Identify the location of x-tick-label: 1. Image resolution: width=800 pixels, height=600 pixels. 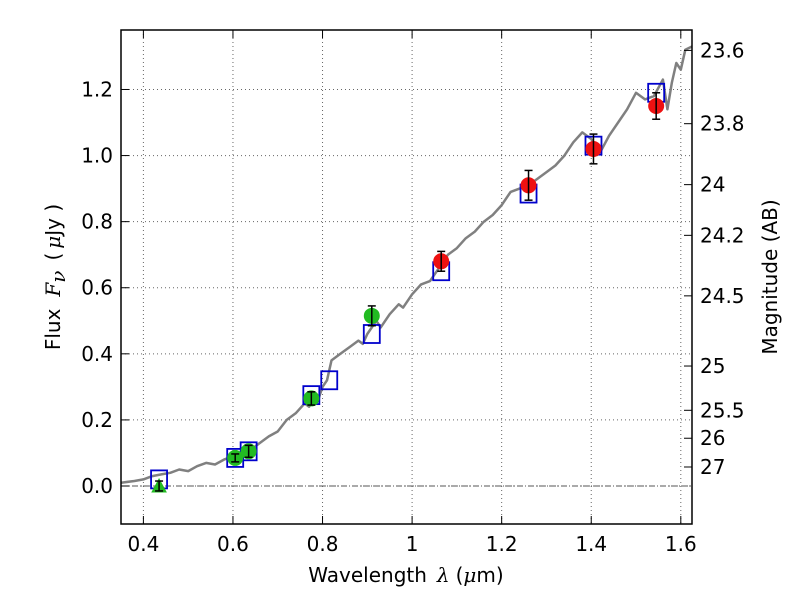
(412, 544).